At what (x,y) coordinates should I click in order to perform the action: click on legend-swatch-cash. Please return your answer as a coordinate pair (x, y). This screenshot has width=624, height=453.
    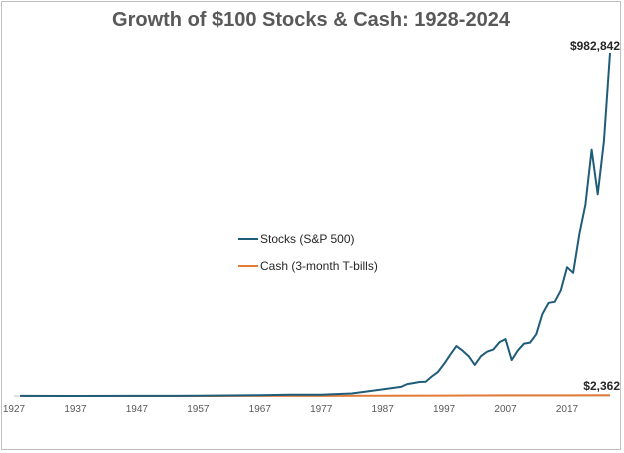
    Looking at the image, I should click on (248, 266).